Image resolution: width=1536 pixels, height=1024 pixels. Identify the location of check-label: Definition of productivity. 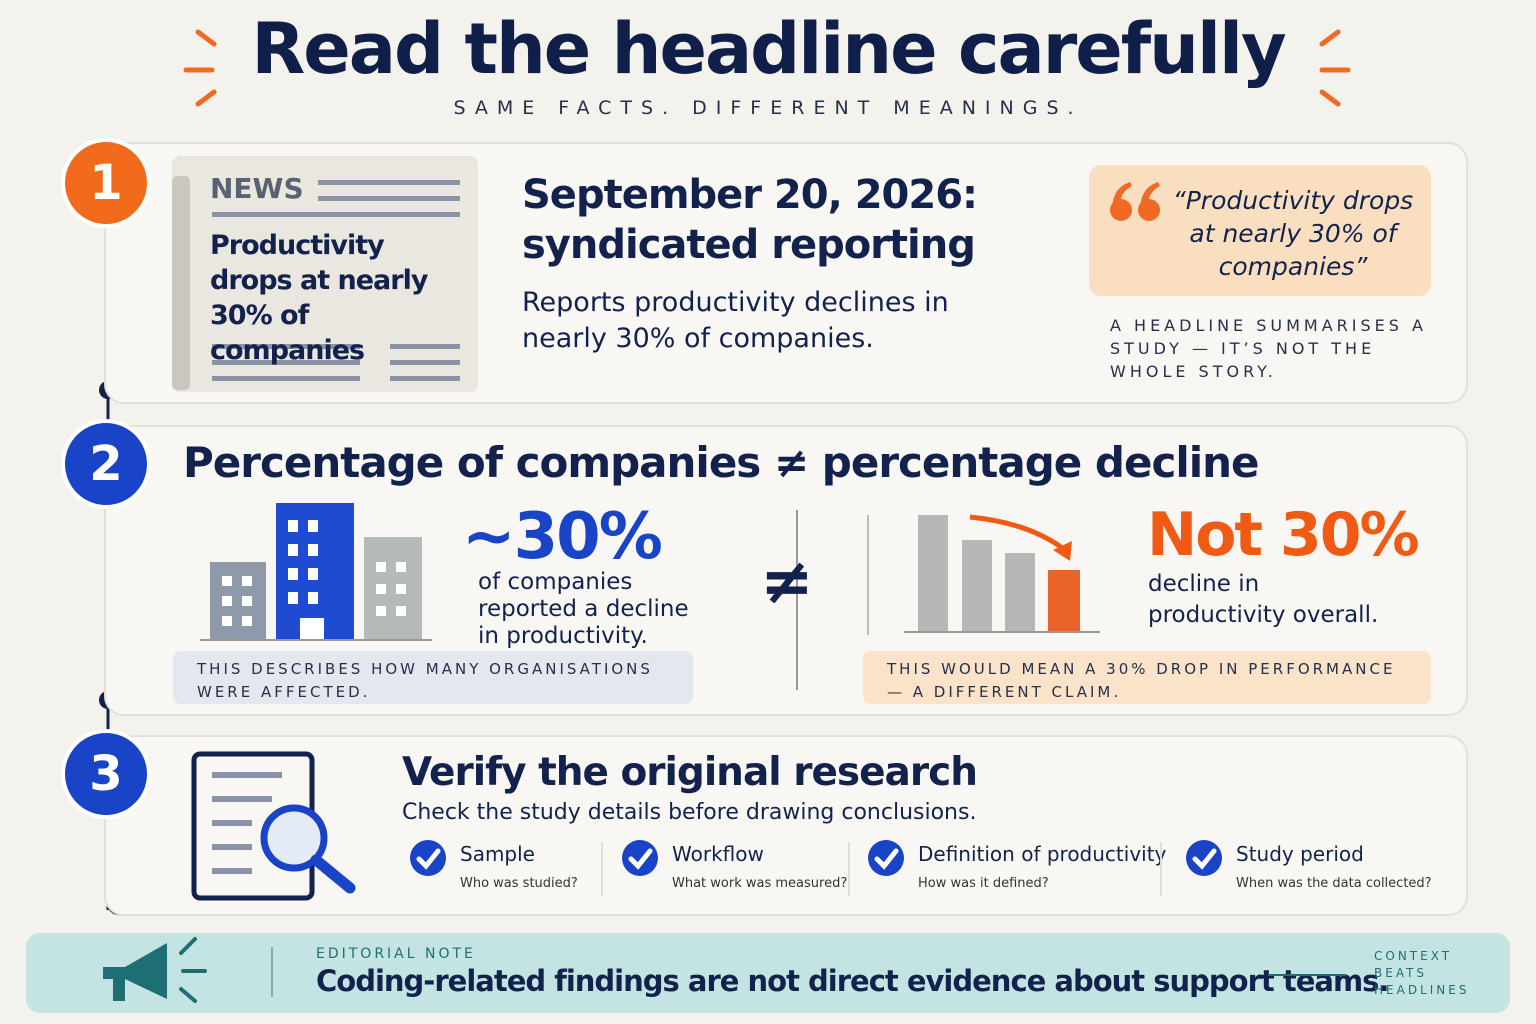
(1042, 854).